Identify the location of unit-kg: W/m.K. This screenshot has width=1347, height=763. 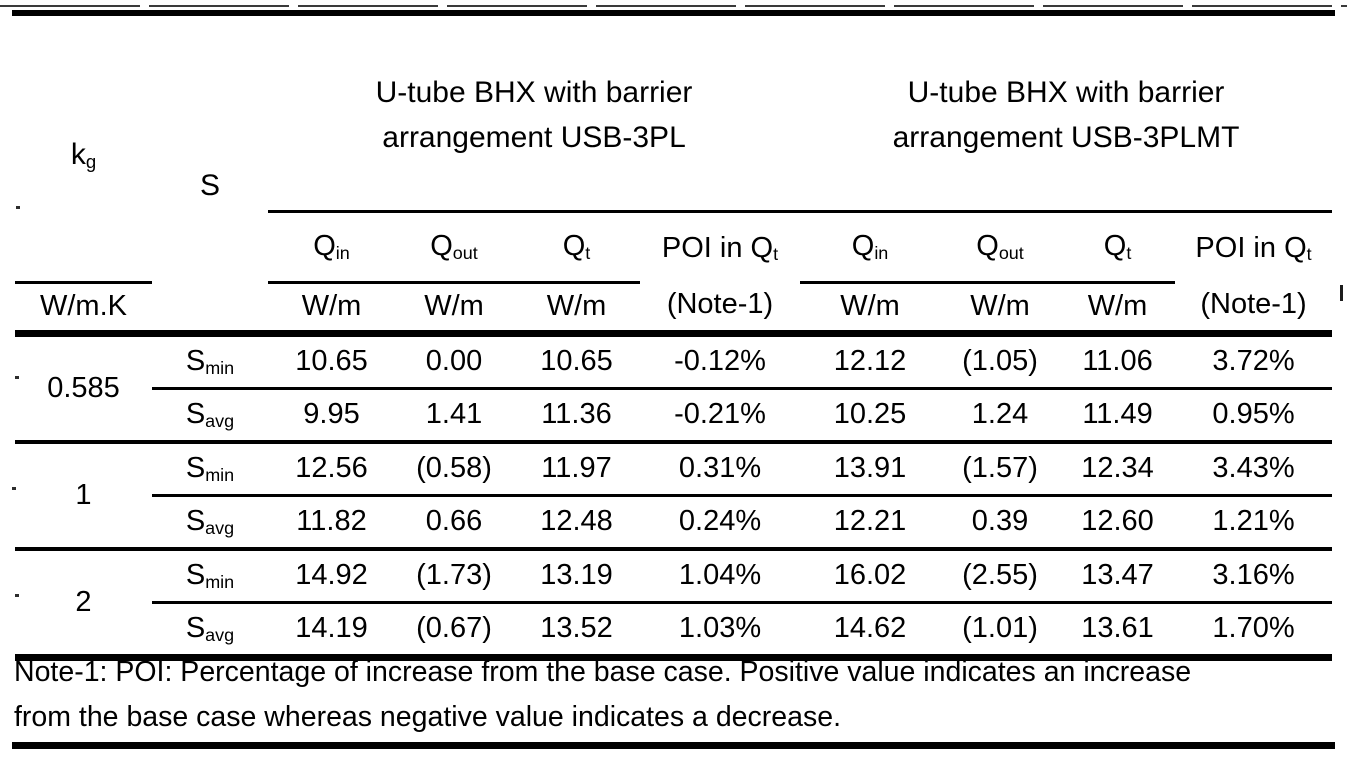
(83, 306).